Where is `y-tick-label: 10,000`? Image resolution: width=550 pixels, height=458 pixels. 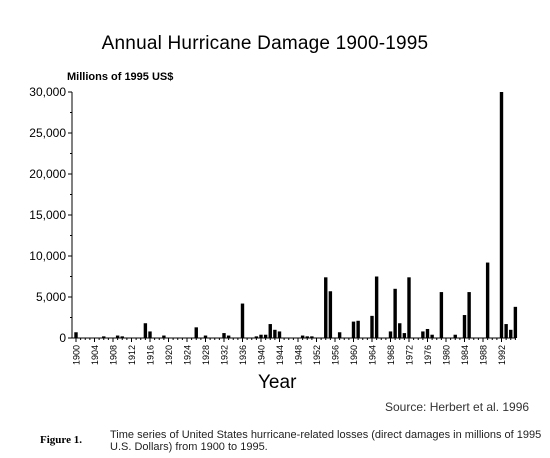
y-tick-label: 10,000 is located at coordinates (47, 256).